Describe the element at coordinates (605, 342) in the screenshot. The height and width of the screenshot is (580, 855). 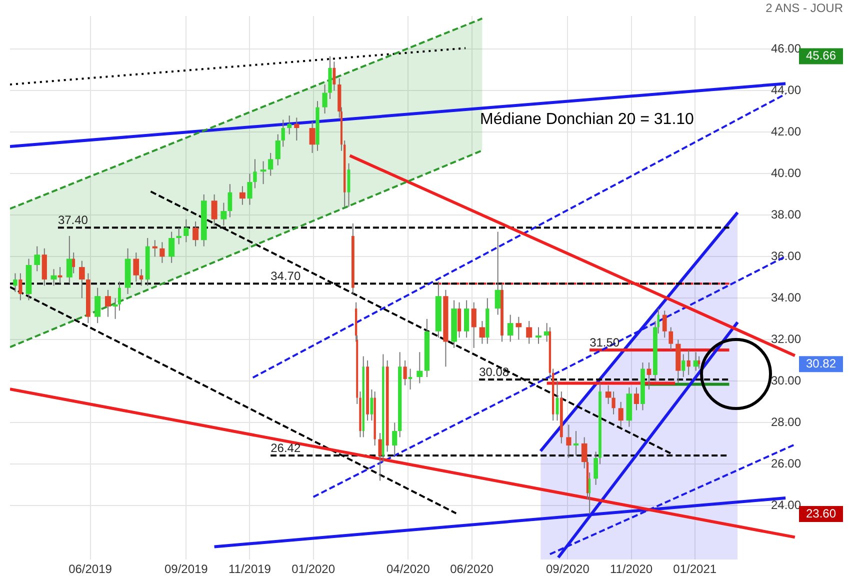
I see `annotation: 31.50` at that location.